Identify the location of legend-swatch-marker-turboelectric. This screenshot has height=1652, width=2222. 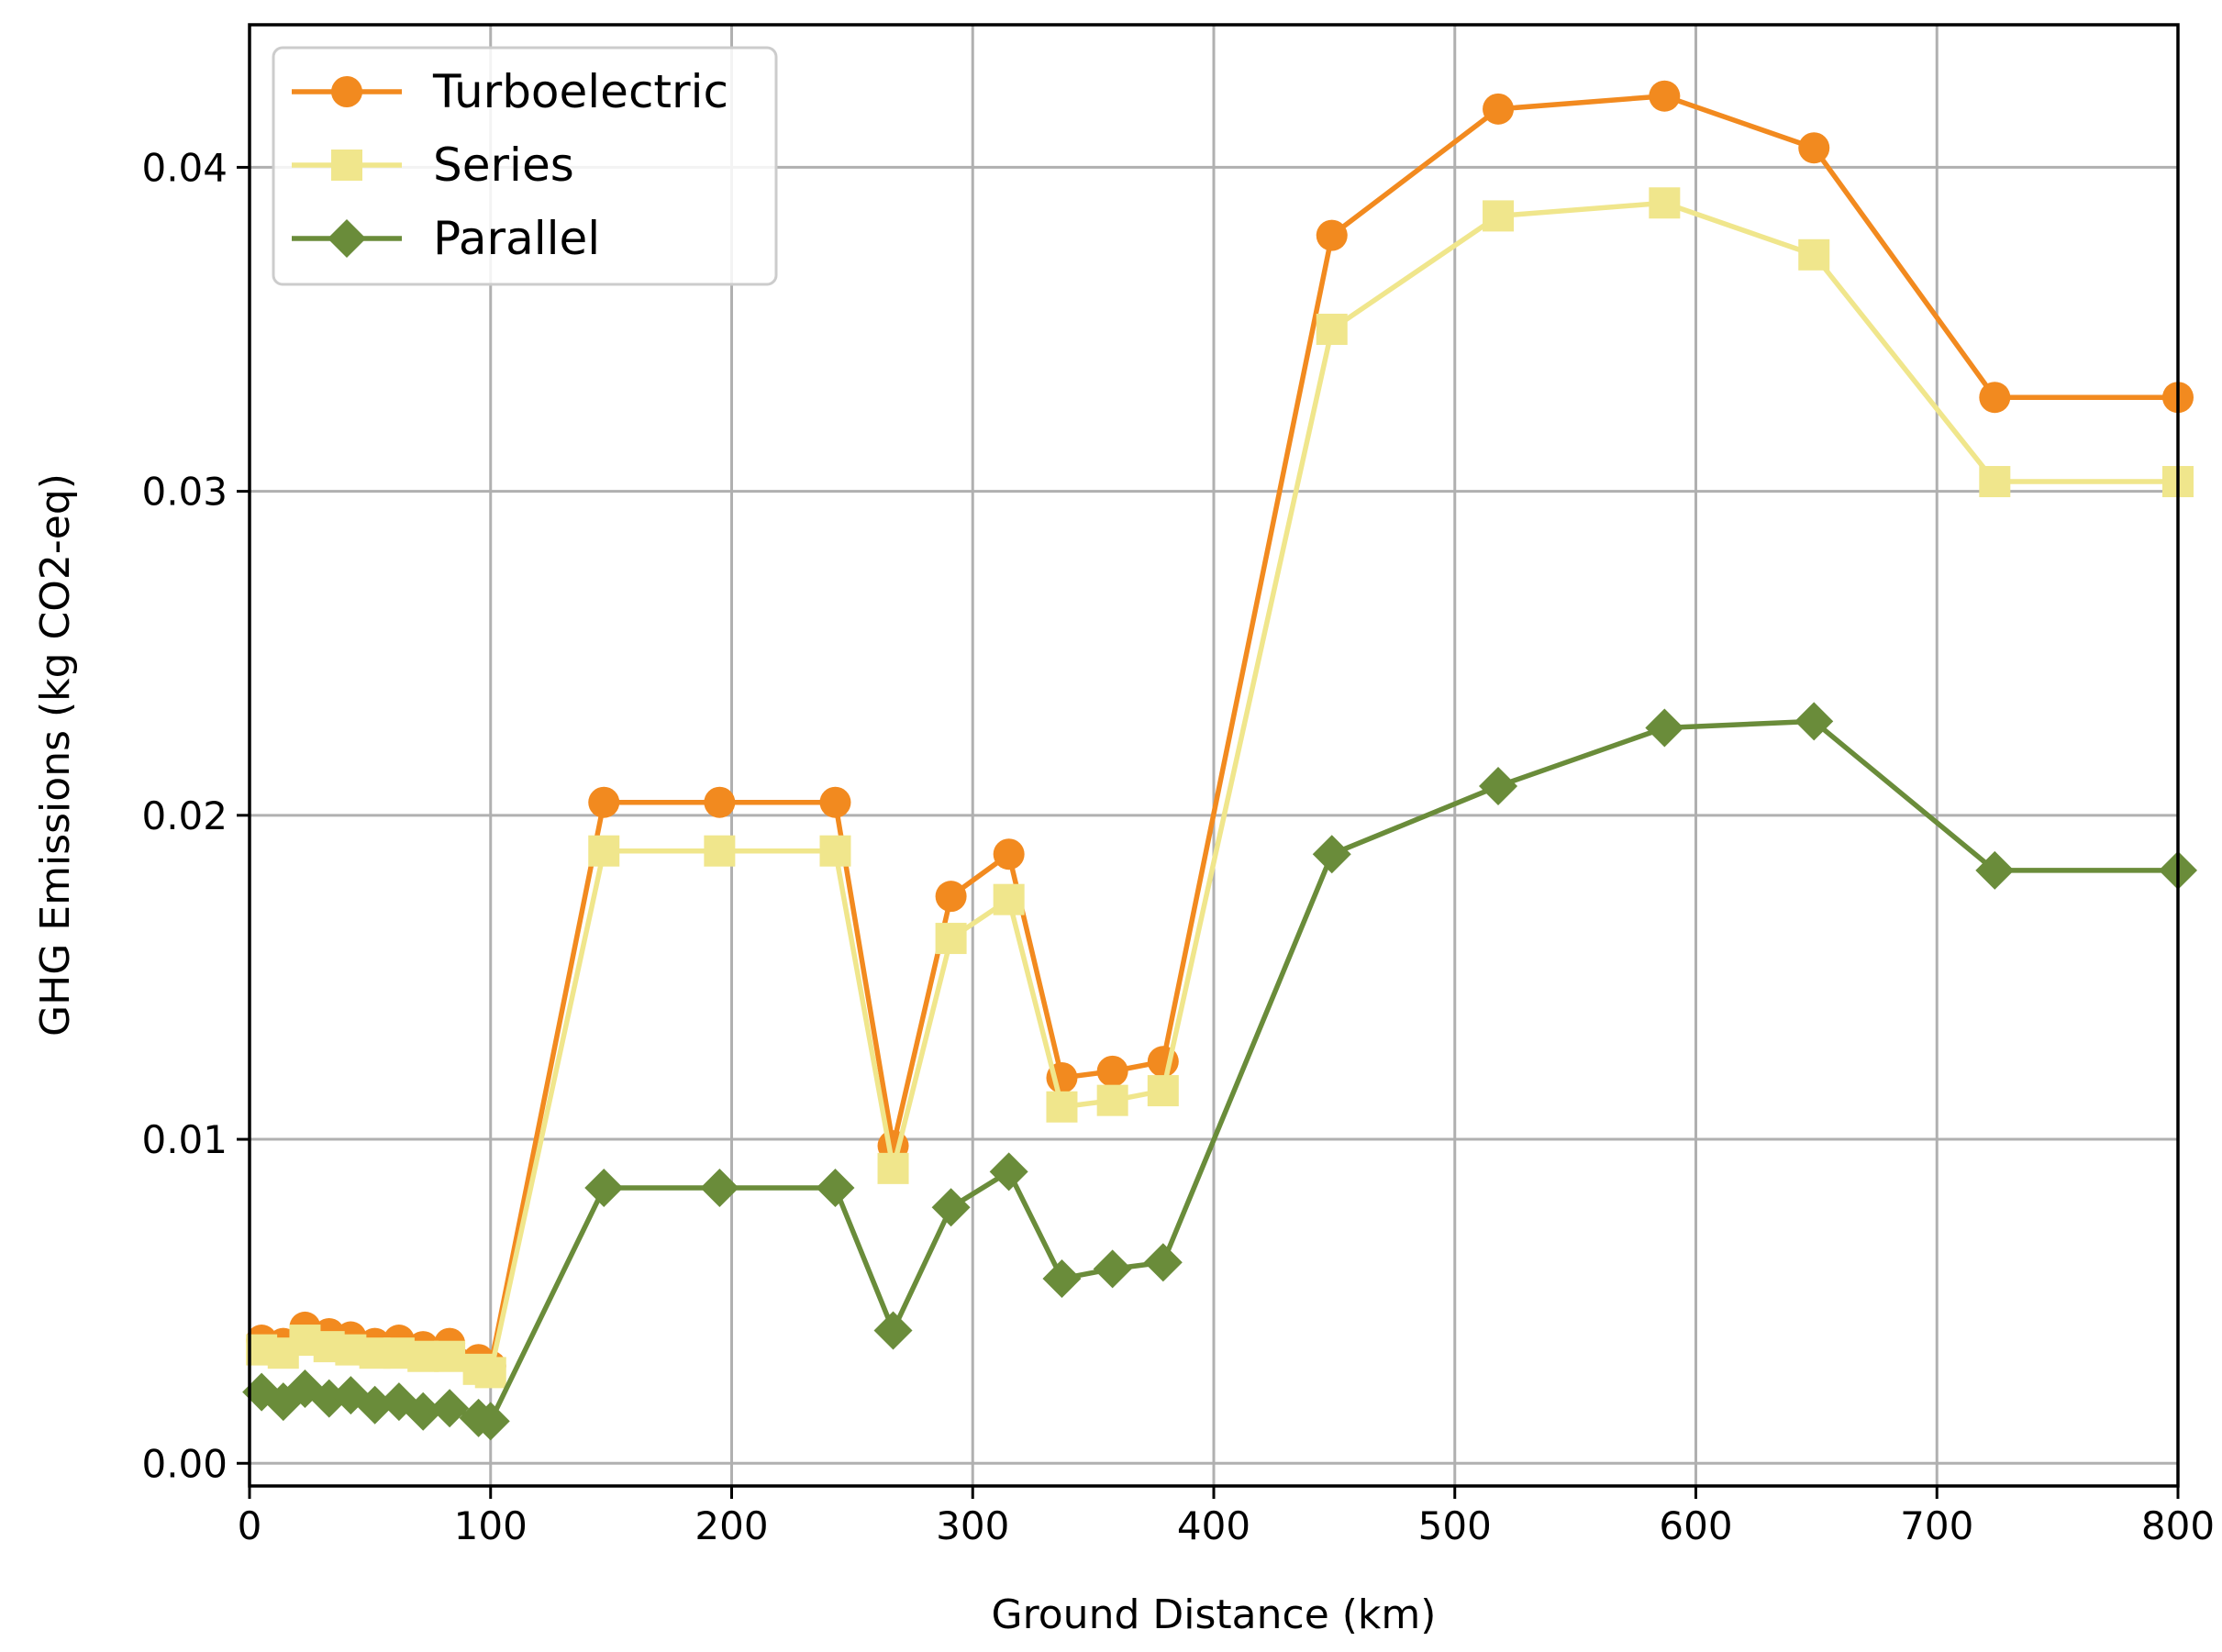
(346, 91).